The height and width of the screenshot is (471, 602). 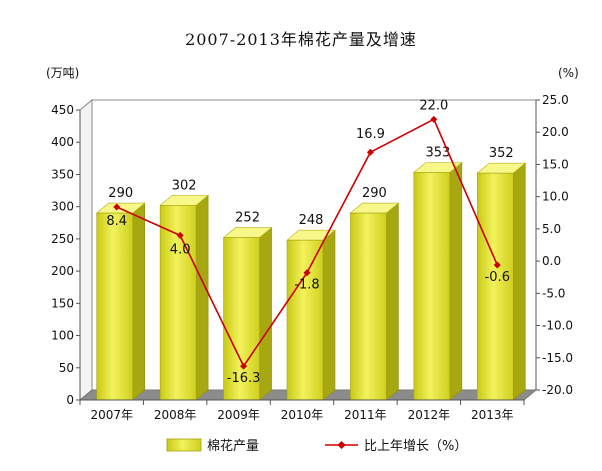 I want to click on right-tick-label: 5.0, so click(x=551, y=229).